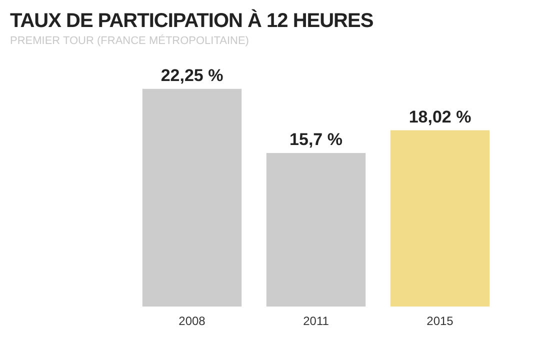 This screenshot has width=559, height=340. Describe the element at coordinates (192, 321) in the screenshot. I see `x-tick-label: 2008` at that location.